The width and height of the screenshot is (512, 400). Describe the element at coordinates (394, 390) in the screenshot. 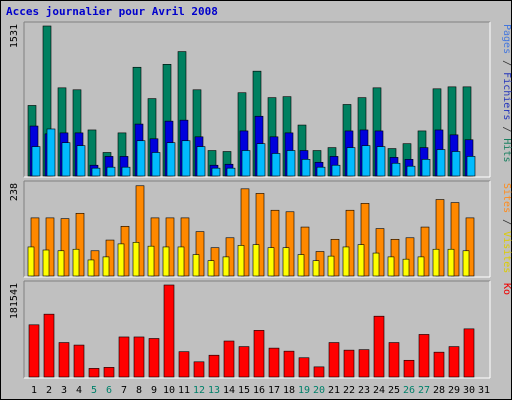

I see `x-tick-label: 25` at that location.